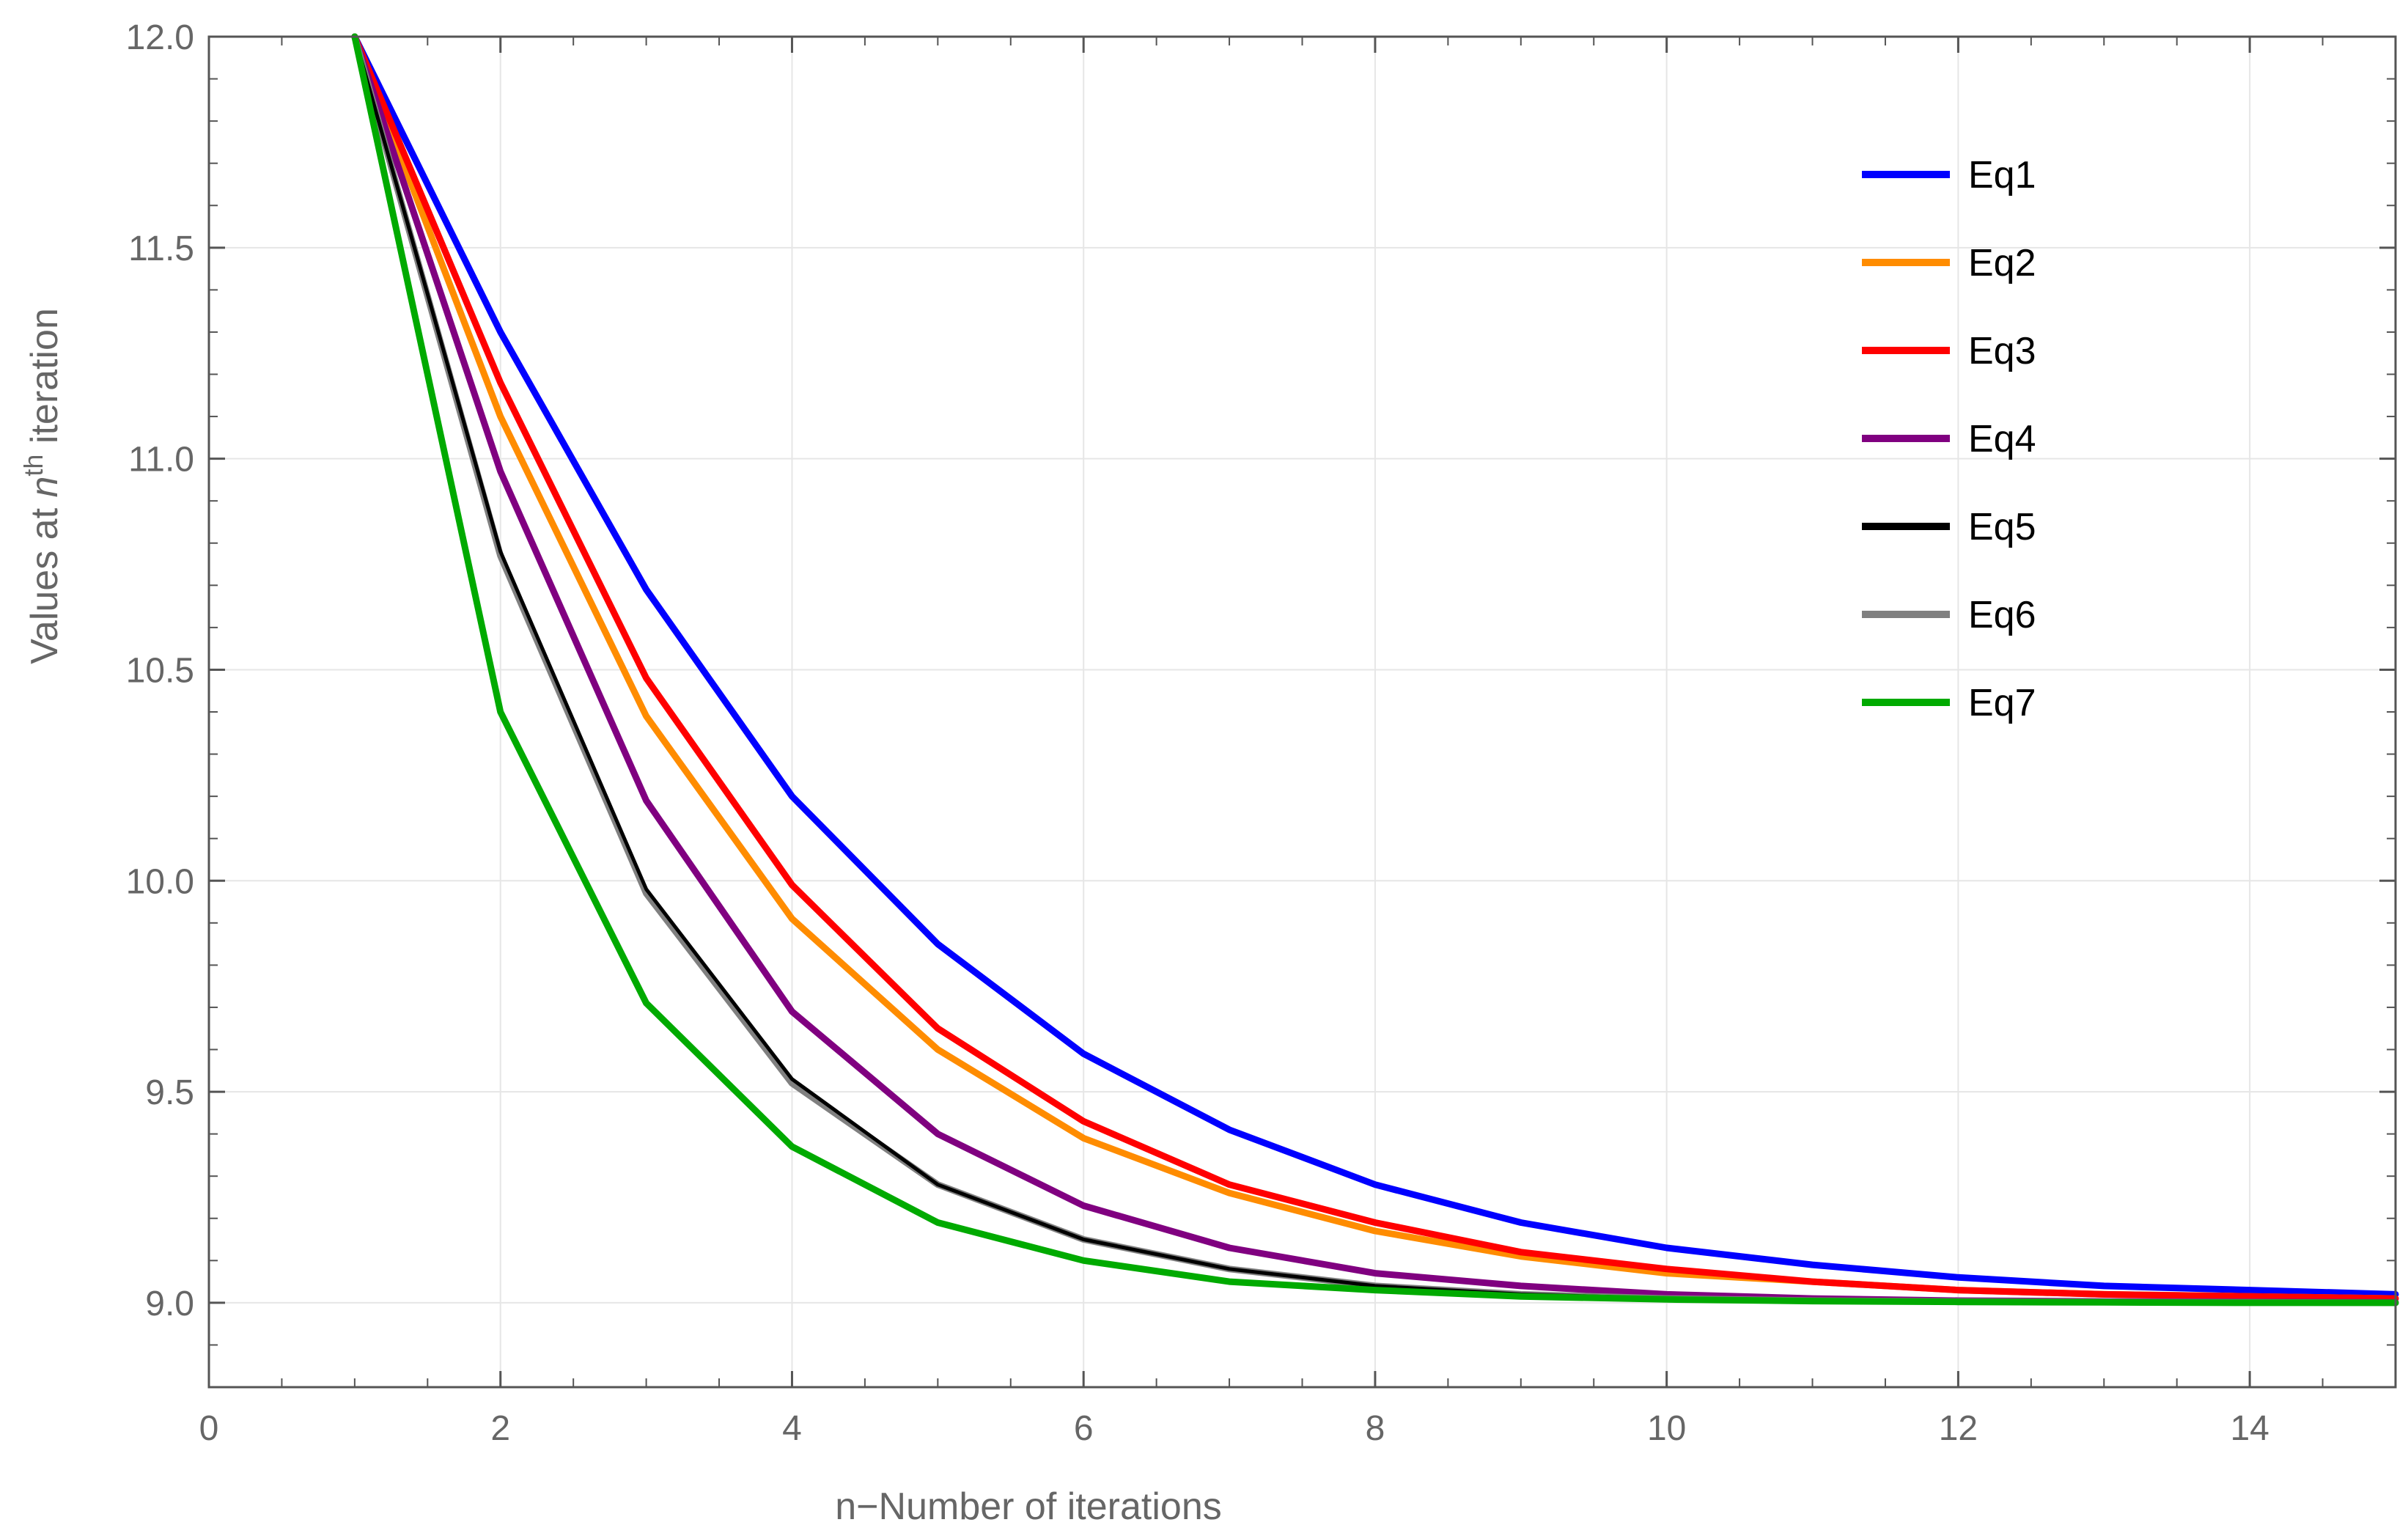  I want to click on legend: Eq1 Eq2 Eq3 Eq4 Eq5 Eq6 Eq7, so click(1949, 439).